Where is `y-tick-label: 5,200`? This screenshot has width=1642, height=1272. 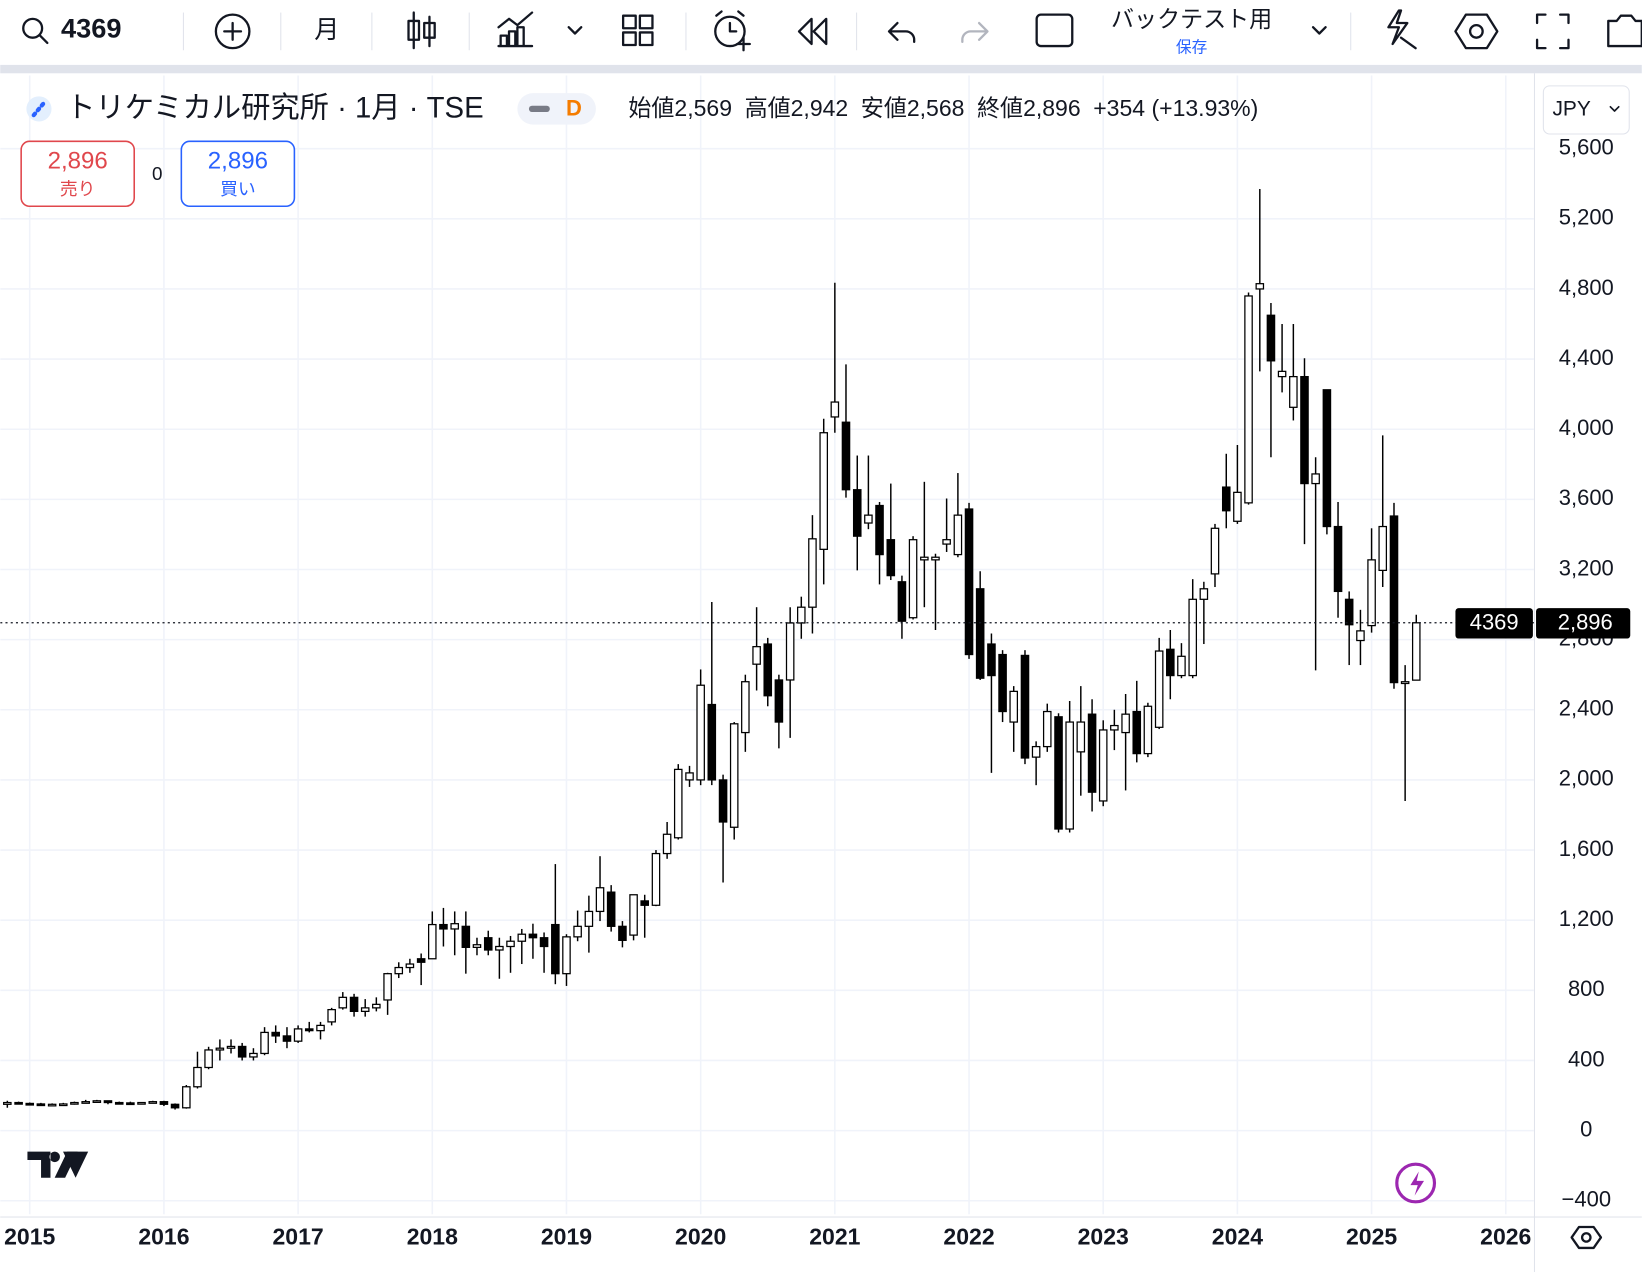 y-tick-label: 5,200 is located at coordinates (1586, 217).